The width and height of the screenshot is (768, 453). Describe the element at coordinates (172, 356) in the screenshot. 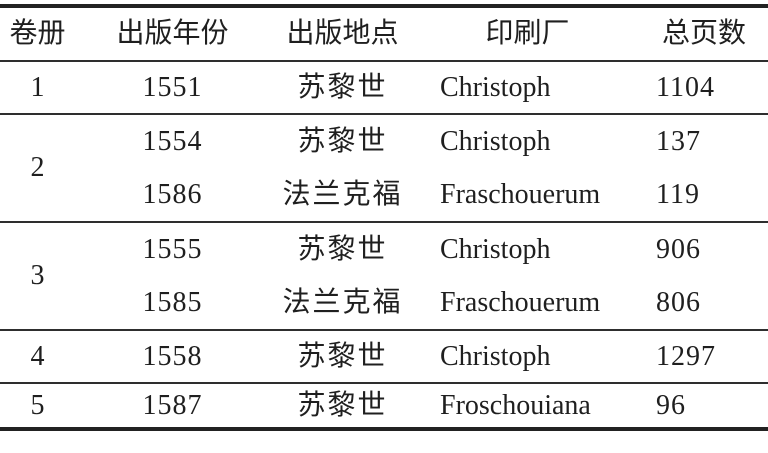

I see `cell-year: 1558` at that location.